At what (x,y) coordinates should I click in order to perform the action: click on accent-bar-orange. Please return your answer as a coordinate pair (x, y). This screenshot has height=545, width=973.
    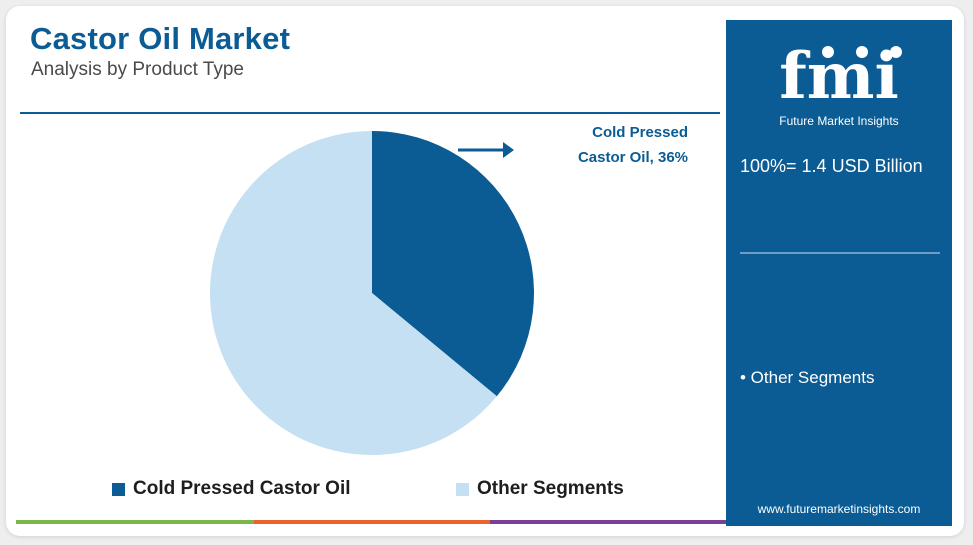
    Looking at the image, I should click on (372, 522).